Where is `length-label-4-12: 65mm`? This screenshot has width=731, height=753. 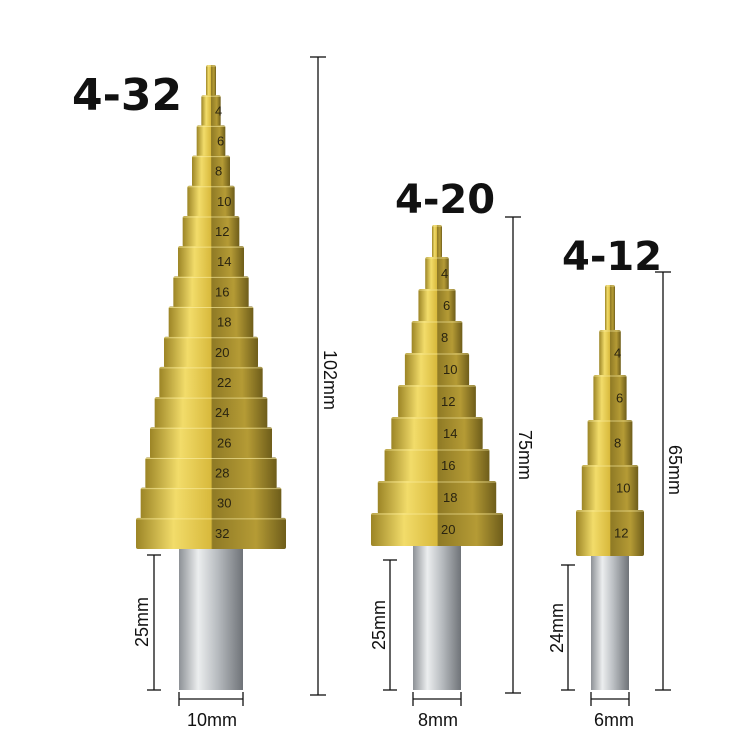 length-label-4-12: 65mm is located at coordinates (675, 470).